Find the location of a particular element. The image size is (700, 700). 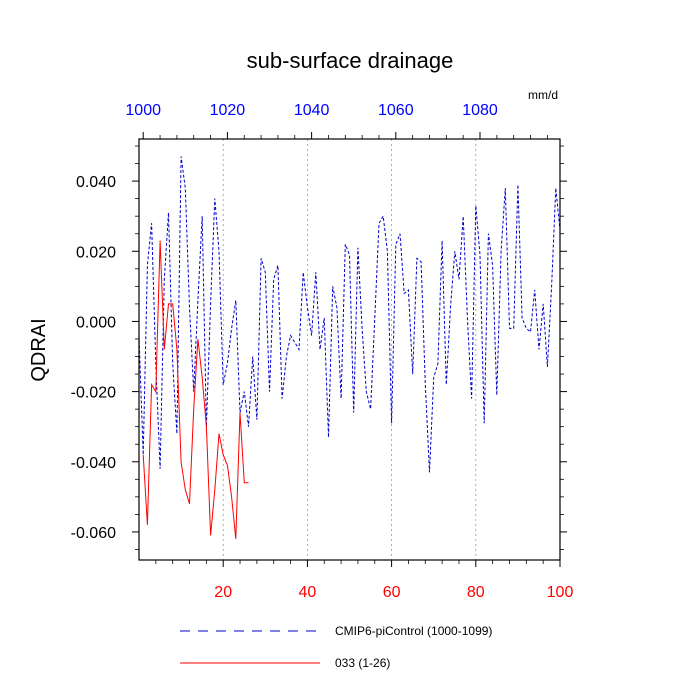

x-tick-label-bottom: 40 is located at coordinates (308, 592).